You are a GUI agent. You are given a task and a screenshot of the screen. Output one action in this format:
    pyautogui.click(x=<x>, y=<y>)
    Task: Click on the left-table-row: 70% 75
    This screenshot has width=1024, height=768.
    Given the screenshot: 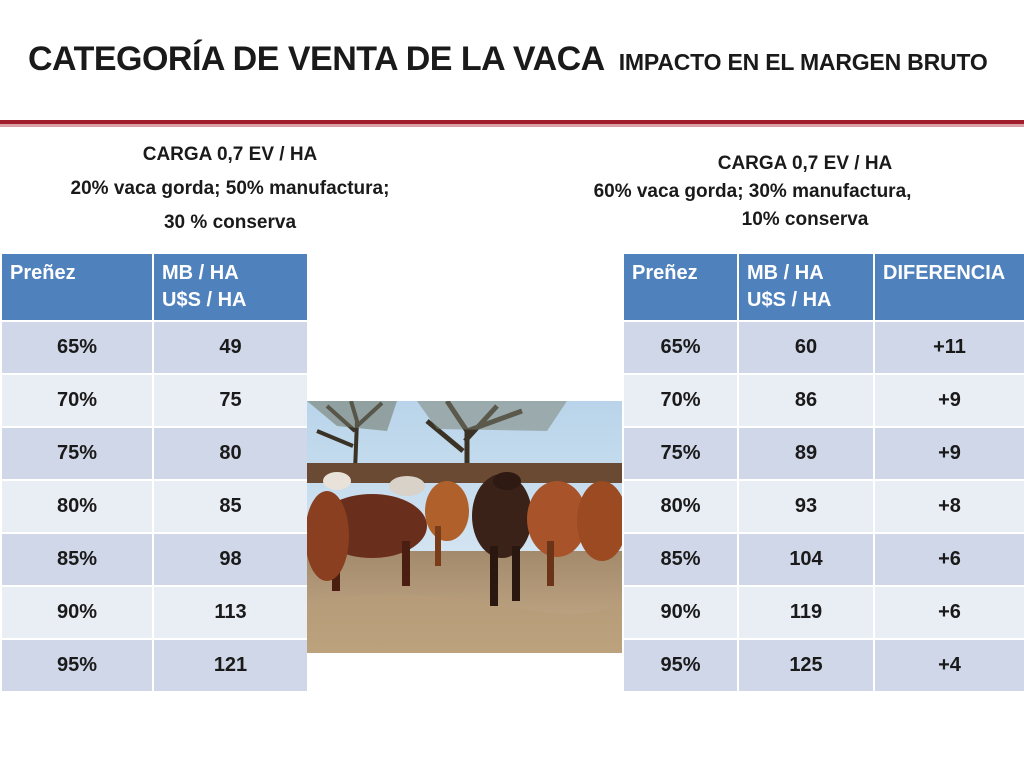 What is the action you would take?
    pyautogui.click(x=154, y=400)
    